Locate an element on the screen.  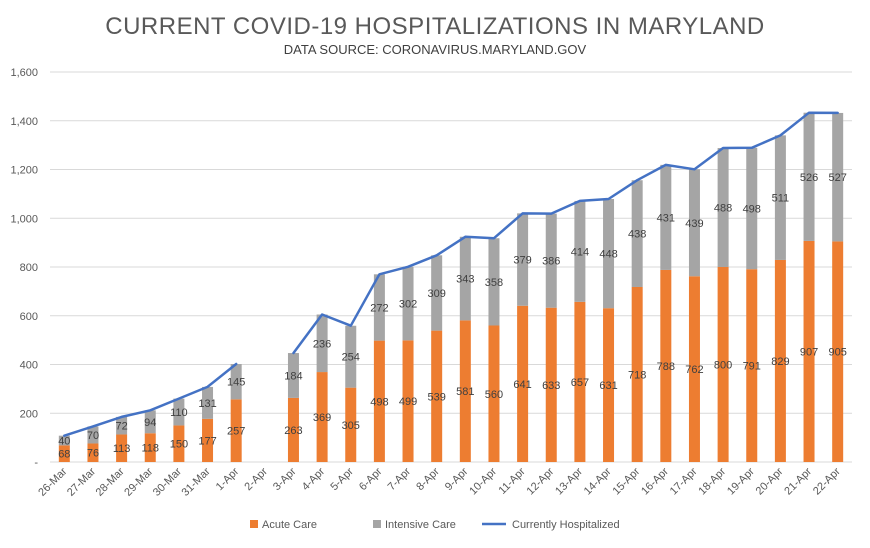
data-label-intensive-care: 448 is located at coordinates (608, 255).